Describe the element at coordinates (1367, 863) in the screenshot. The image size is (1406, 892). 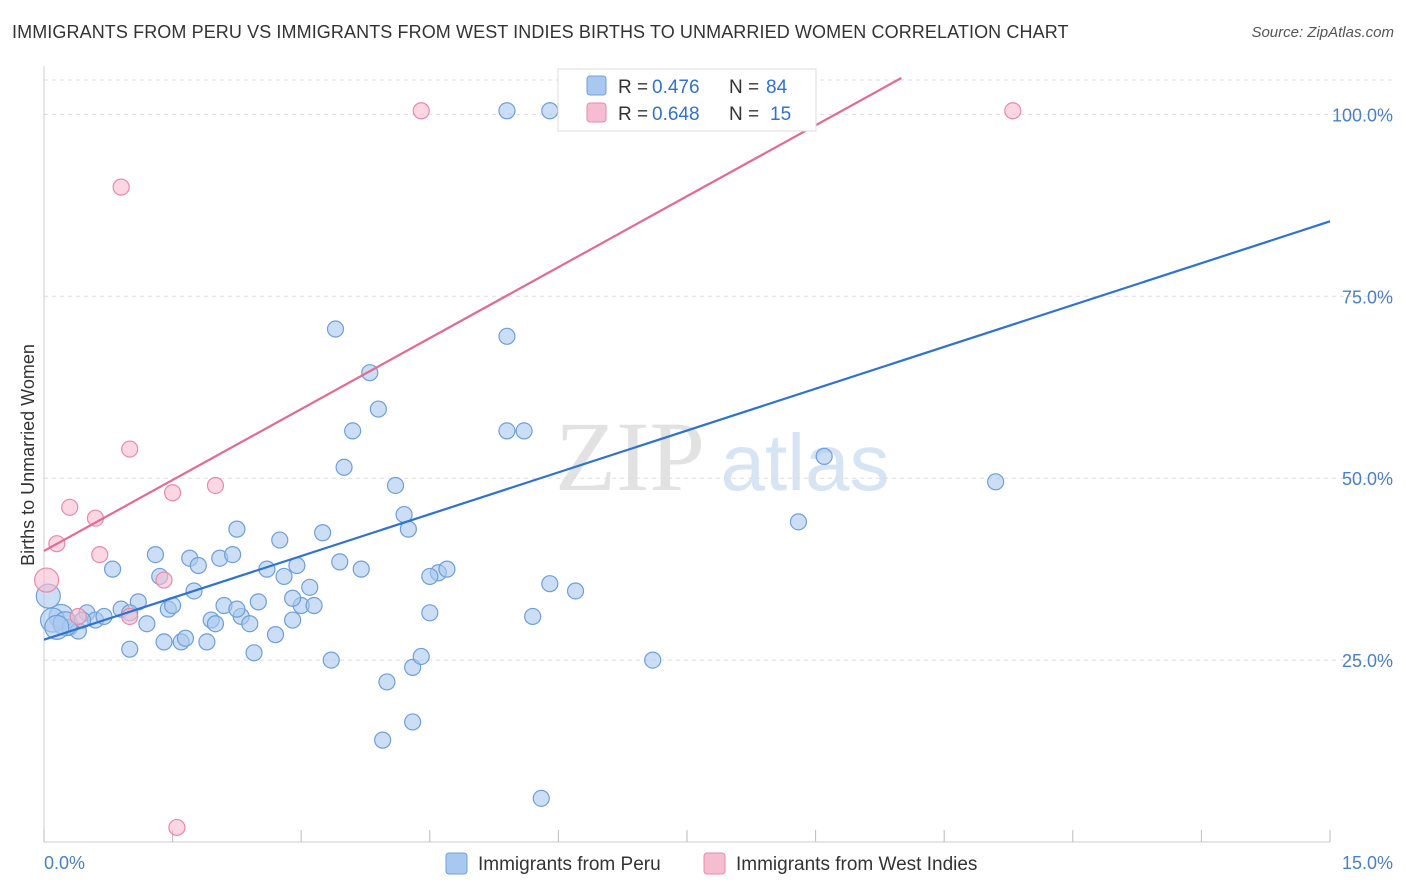
I see `x-tick-label-max: 15.0%` at that location.